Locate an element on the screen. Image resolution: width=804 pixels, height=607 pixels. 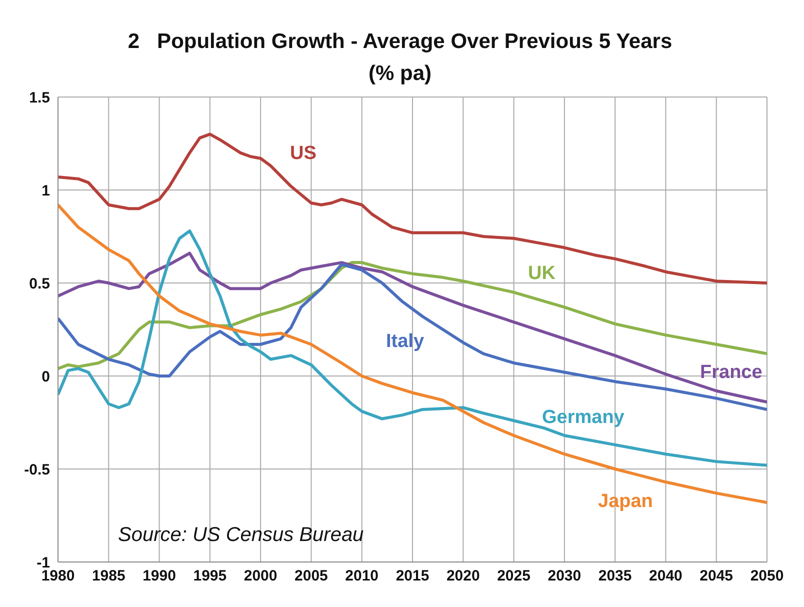
y-tick-label: 0.5 is located at coordinates (39, 283).